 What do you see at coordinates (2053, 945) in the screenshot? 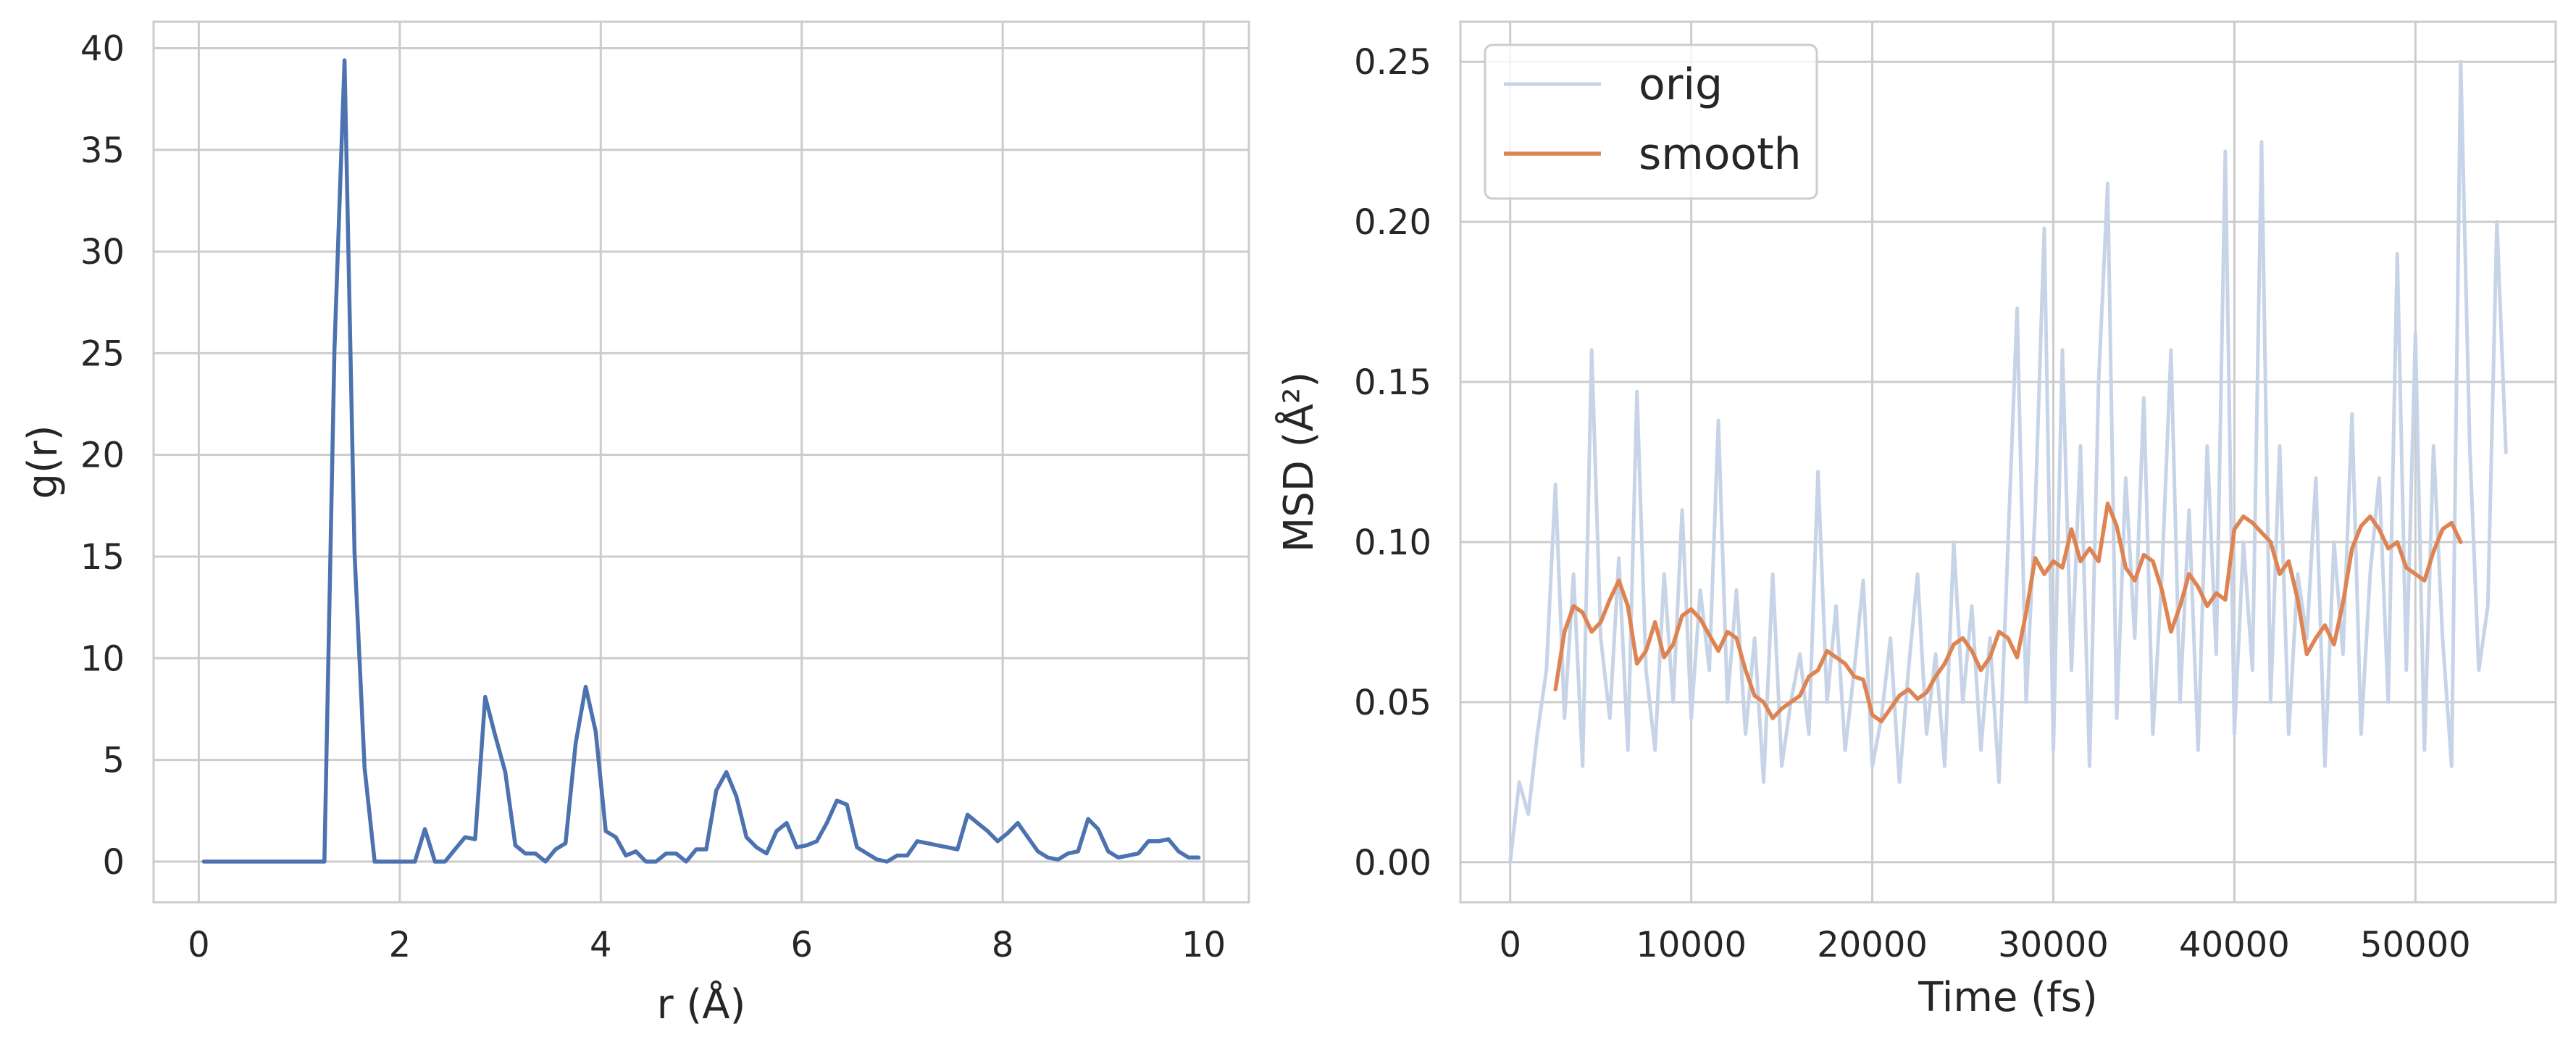
I see `x-tick-label: 30000` at bounding box center [2053, 945].